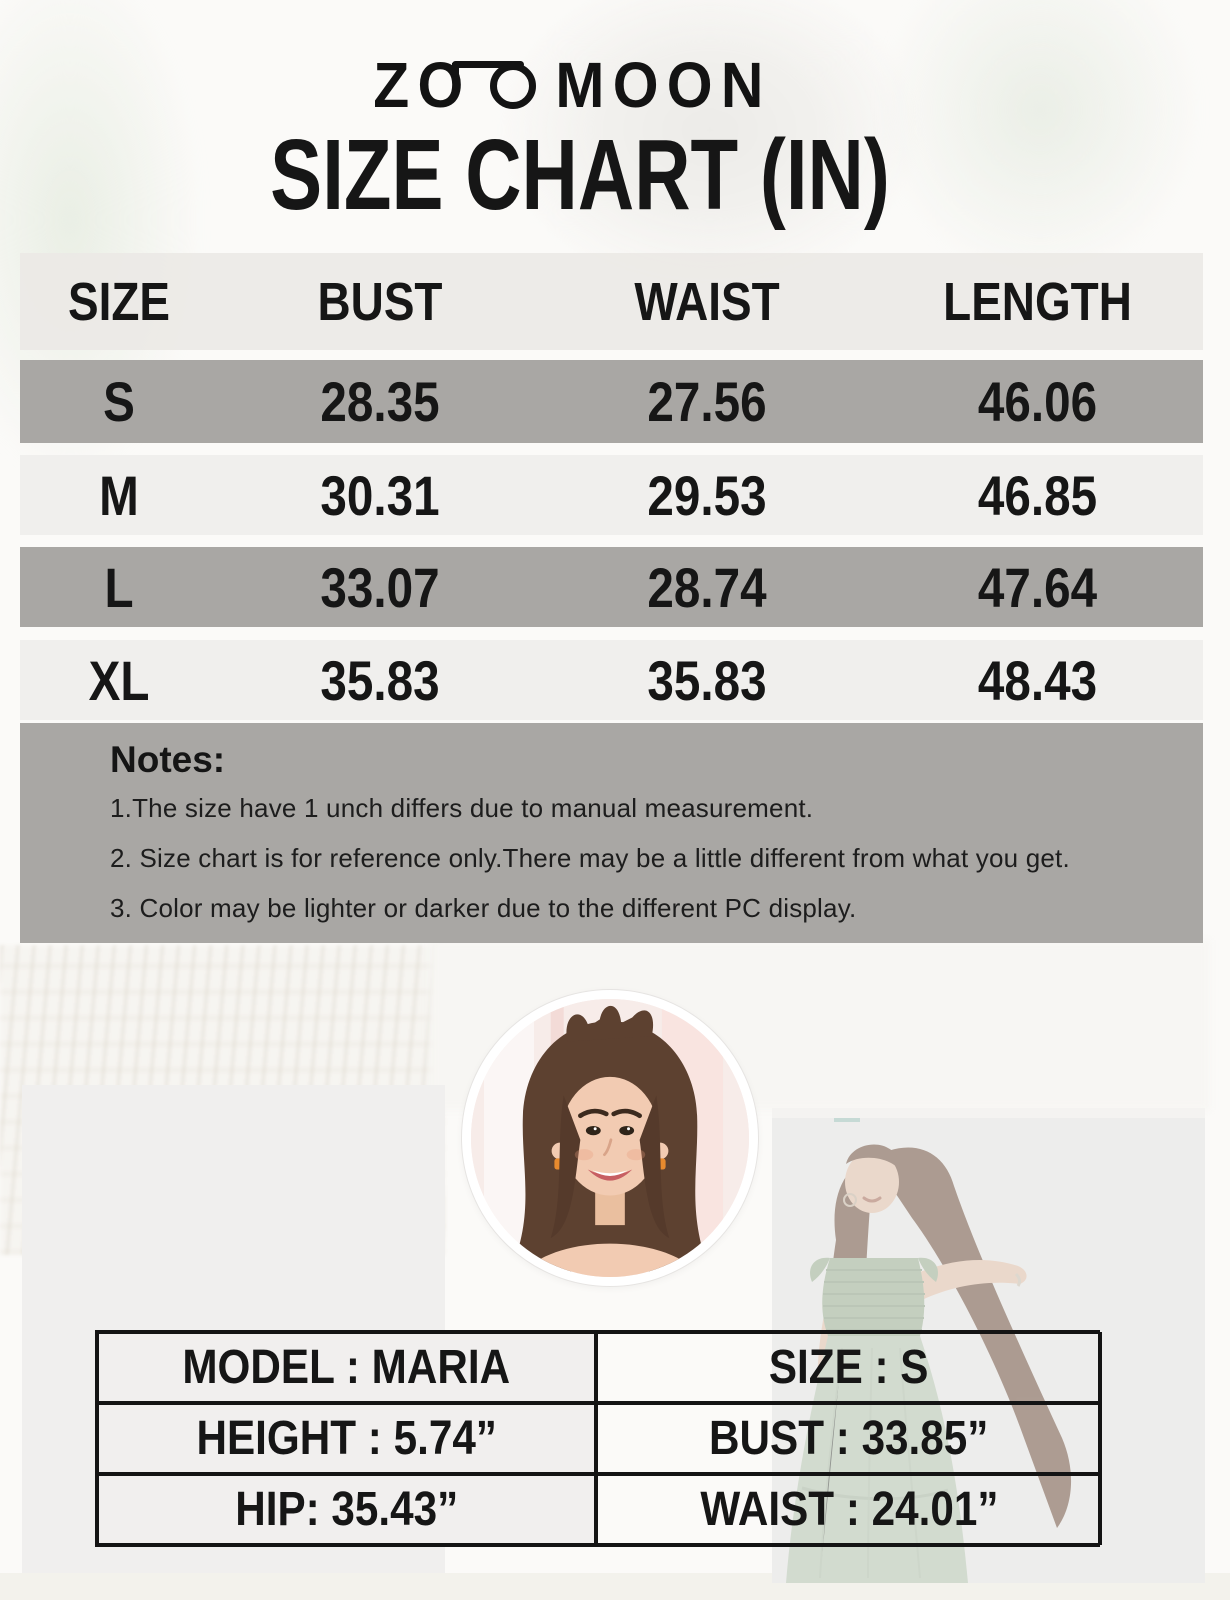 The height and width of the screenshot is (1600, 1230). Describe the element at coordinates (380, 495) in the screenshot. I see `cell-bust: 30.31` at that location.